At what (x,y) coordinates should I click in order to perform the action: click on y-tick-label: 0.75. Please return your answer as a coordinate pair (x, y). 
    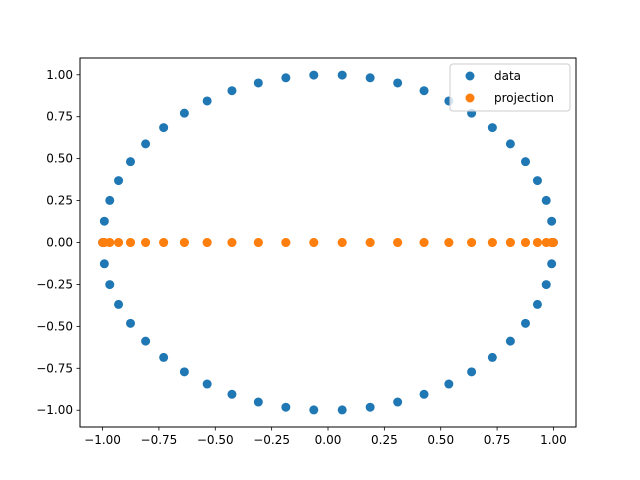
    Looking at the image, I should click on (59, 117).